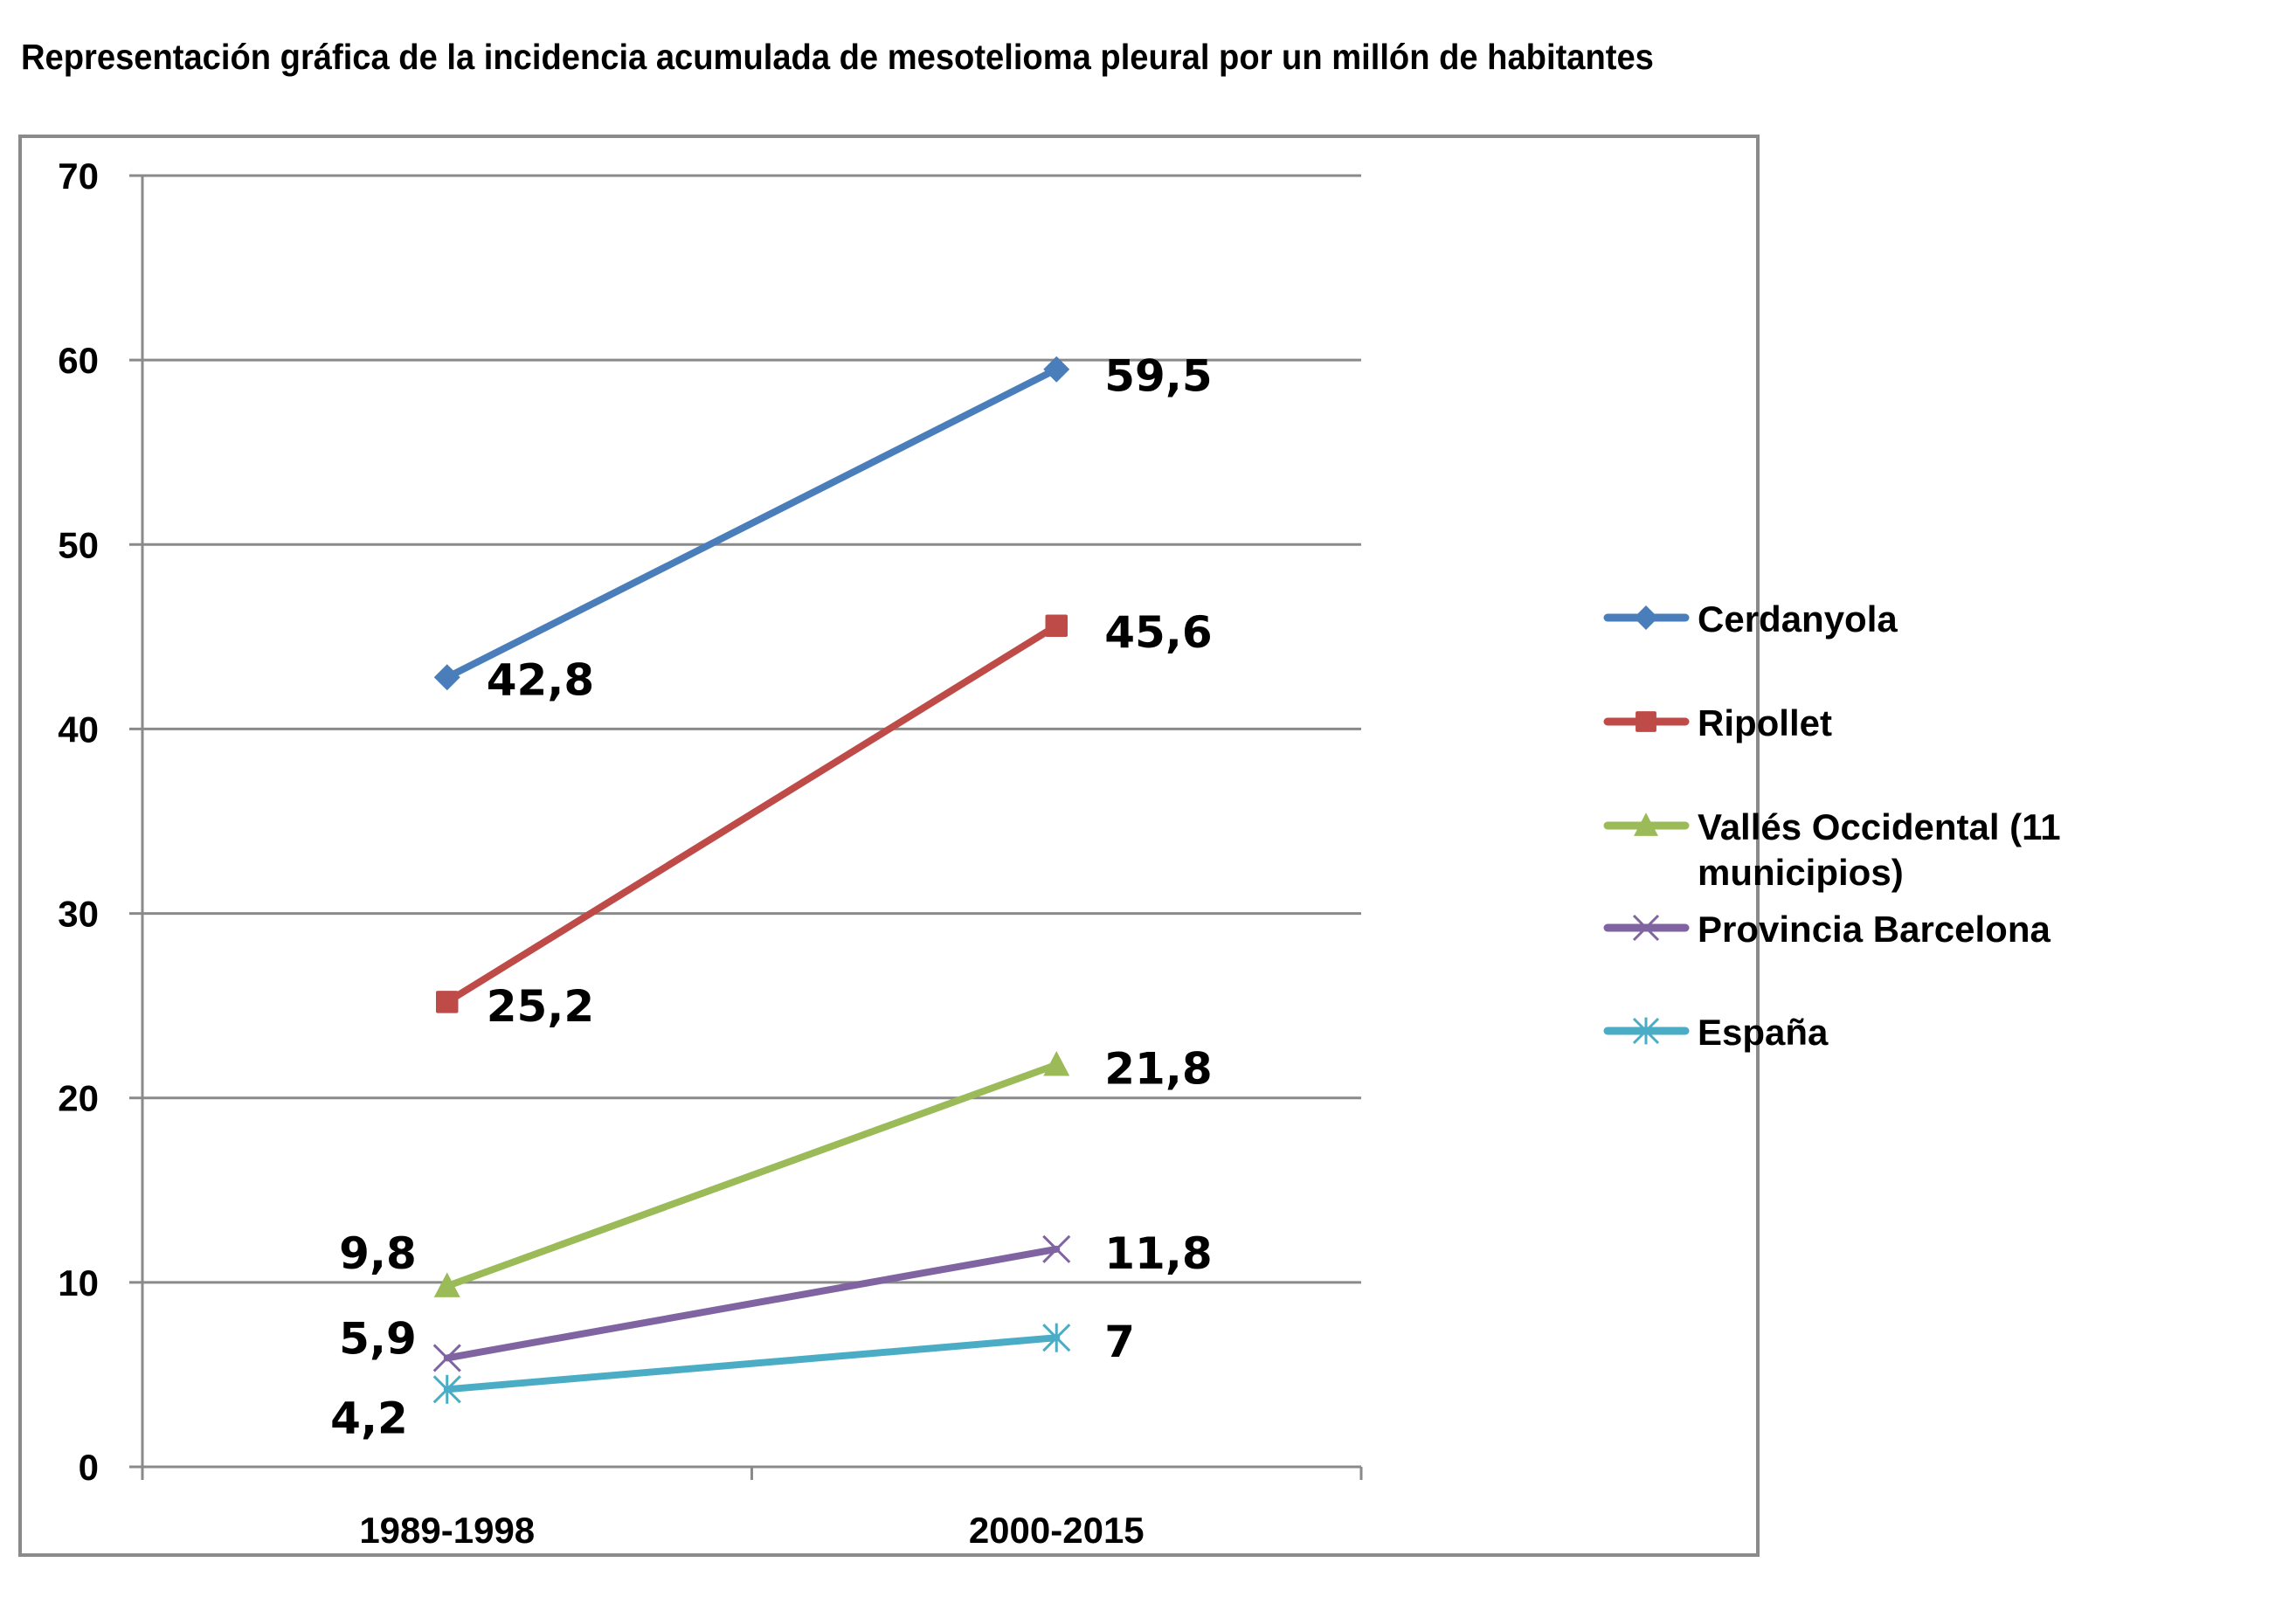 The image size is (2296, 1604). I want to click on y-tick-label: 70, so click(78, 176).